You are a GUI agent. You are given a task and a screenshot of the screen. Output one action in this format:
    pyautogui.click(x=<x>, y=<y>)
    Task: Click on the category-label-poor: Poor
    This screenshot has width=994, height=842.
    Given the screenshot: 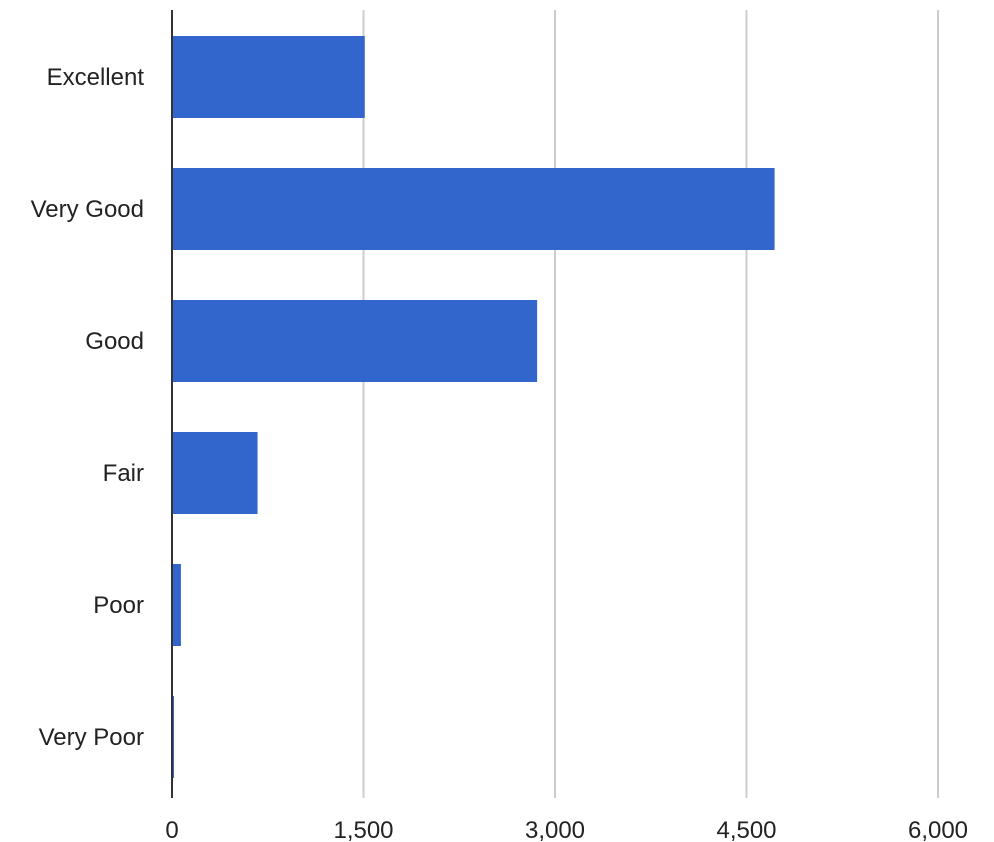 What is the action you would take?
    pyautogui.click(x=118, y=605)
    